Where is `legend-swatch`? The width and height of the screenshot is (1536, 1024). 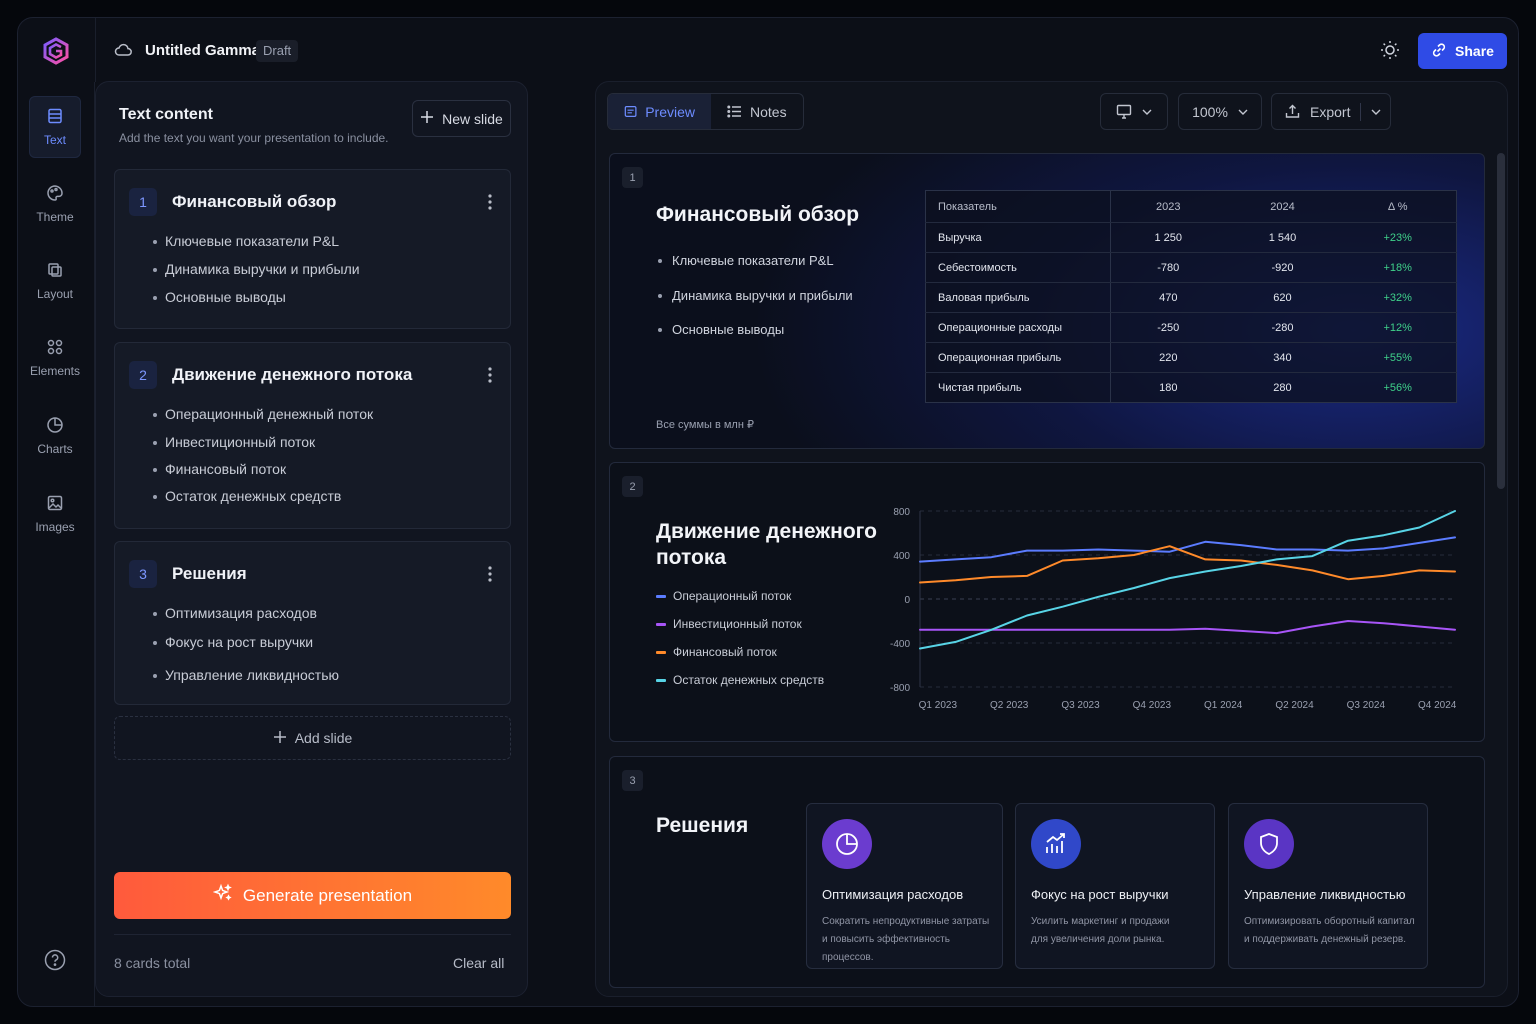
legend-swatch is located at coordinates (661, 624).